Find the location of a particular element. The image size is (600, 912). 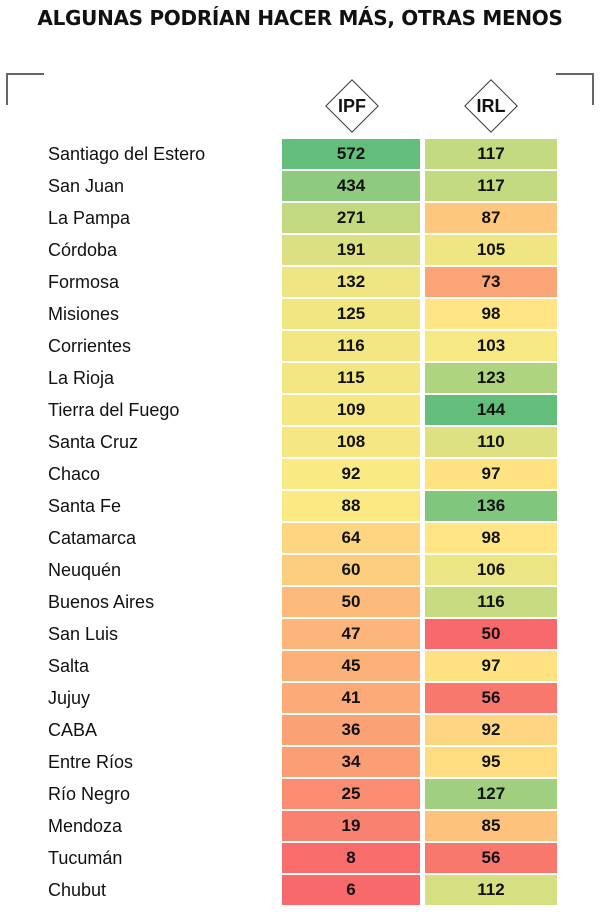

table-row: Río Negro 25 127 is located at coordinates (300, 795).